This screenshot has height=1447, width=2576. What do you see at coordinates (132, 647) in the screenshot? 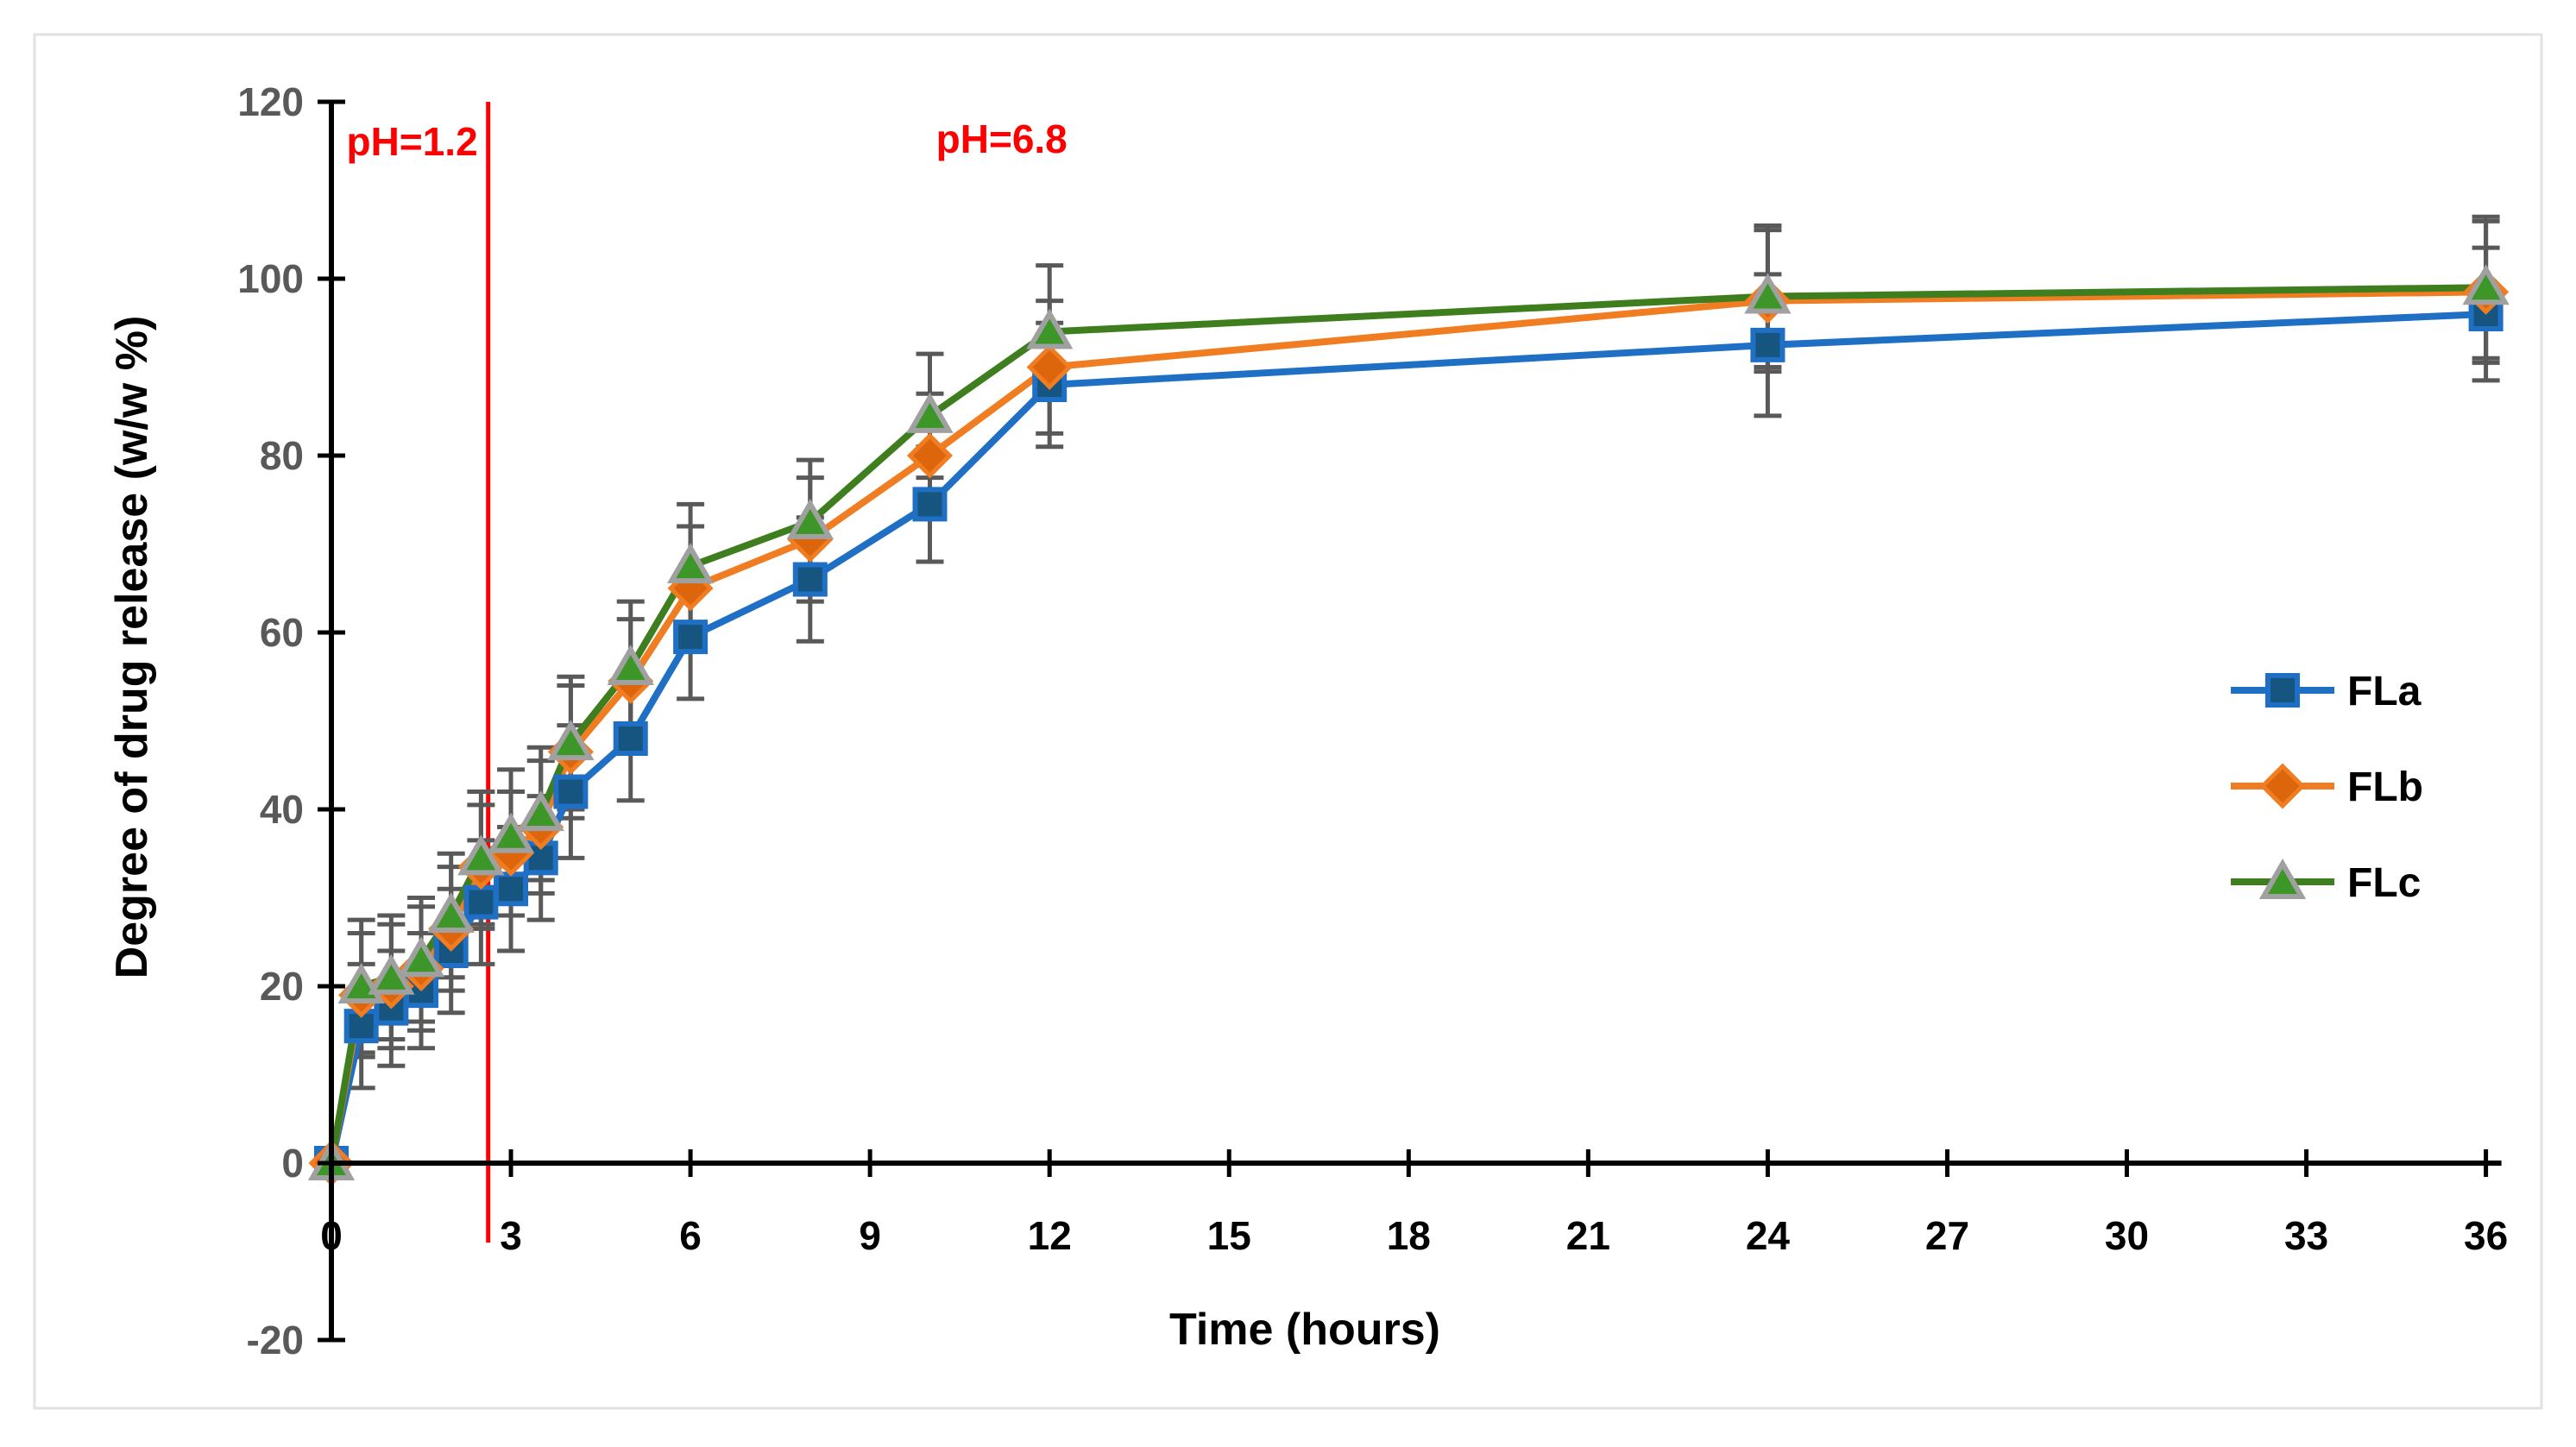
I see `y-axis-title: Degree of drug release (w/w %)` at bounding box center [132, 647].